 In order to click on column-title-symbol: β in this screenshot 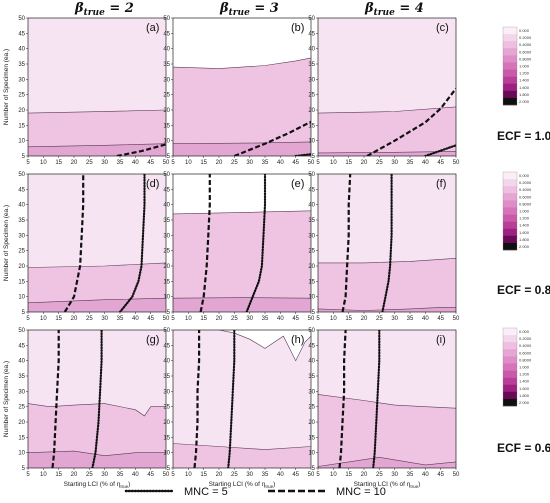, I will do `click(224, 8)`.